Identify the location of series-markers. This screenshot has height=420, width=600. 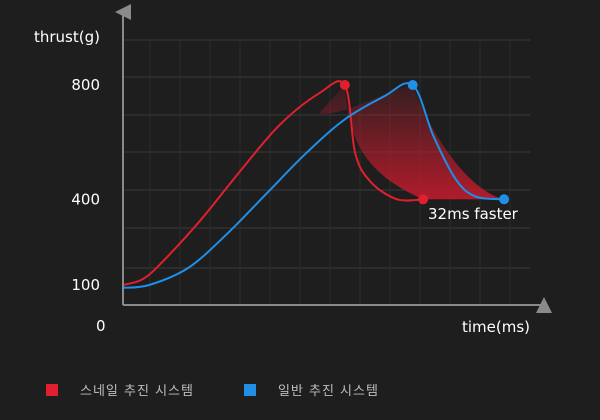
(424, 142).